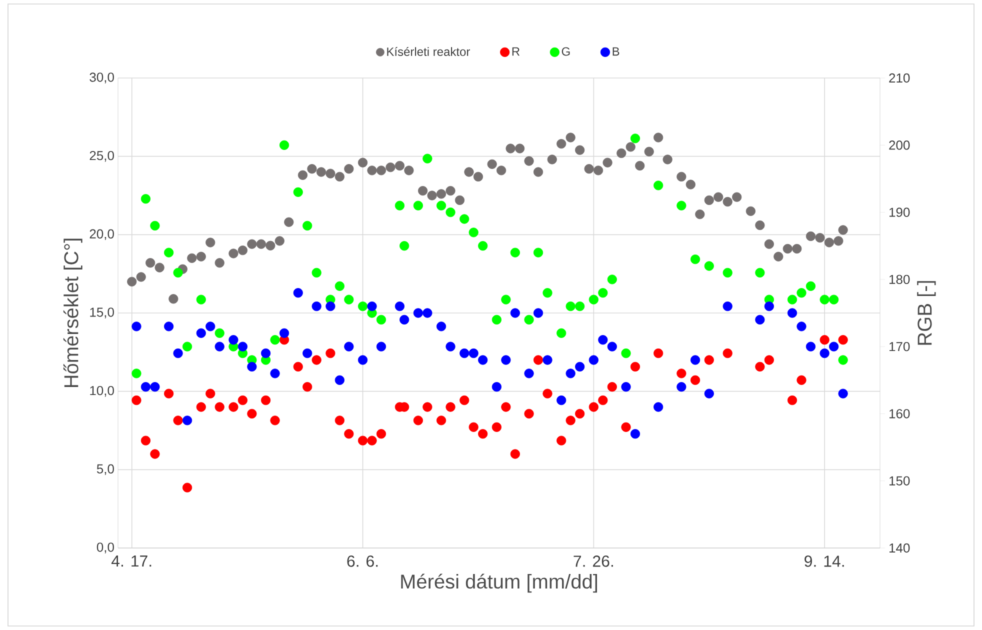 The width and height of the screenshot is (982, 630). I want to click on x-tick-label: 6. 6., so click(362, 561).